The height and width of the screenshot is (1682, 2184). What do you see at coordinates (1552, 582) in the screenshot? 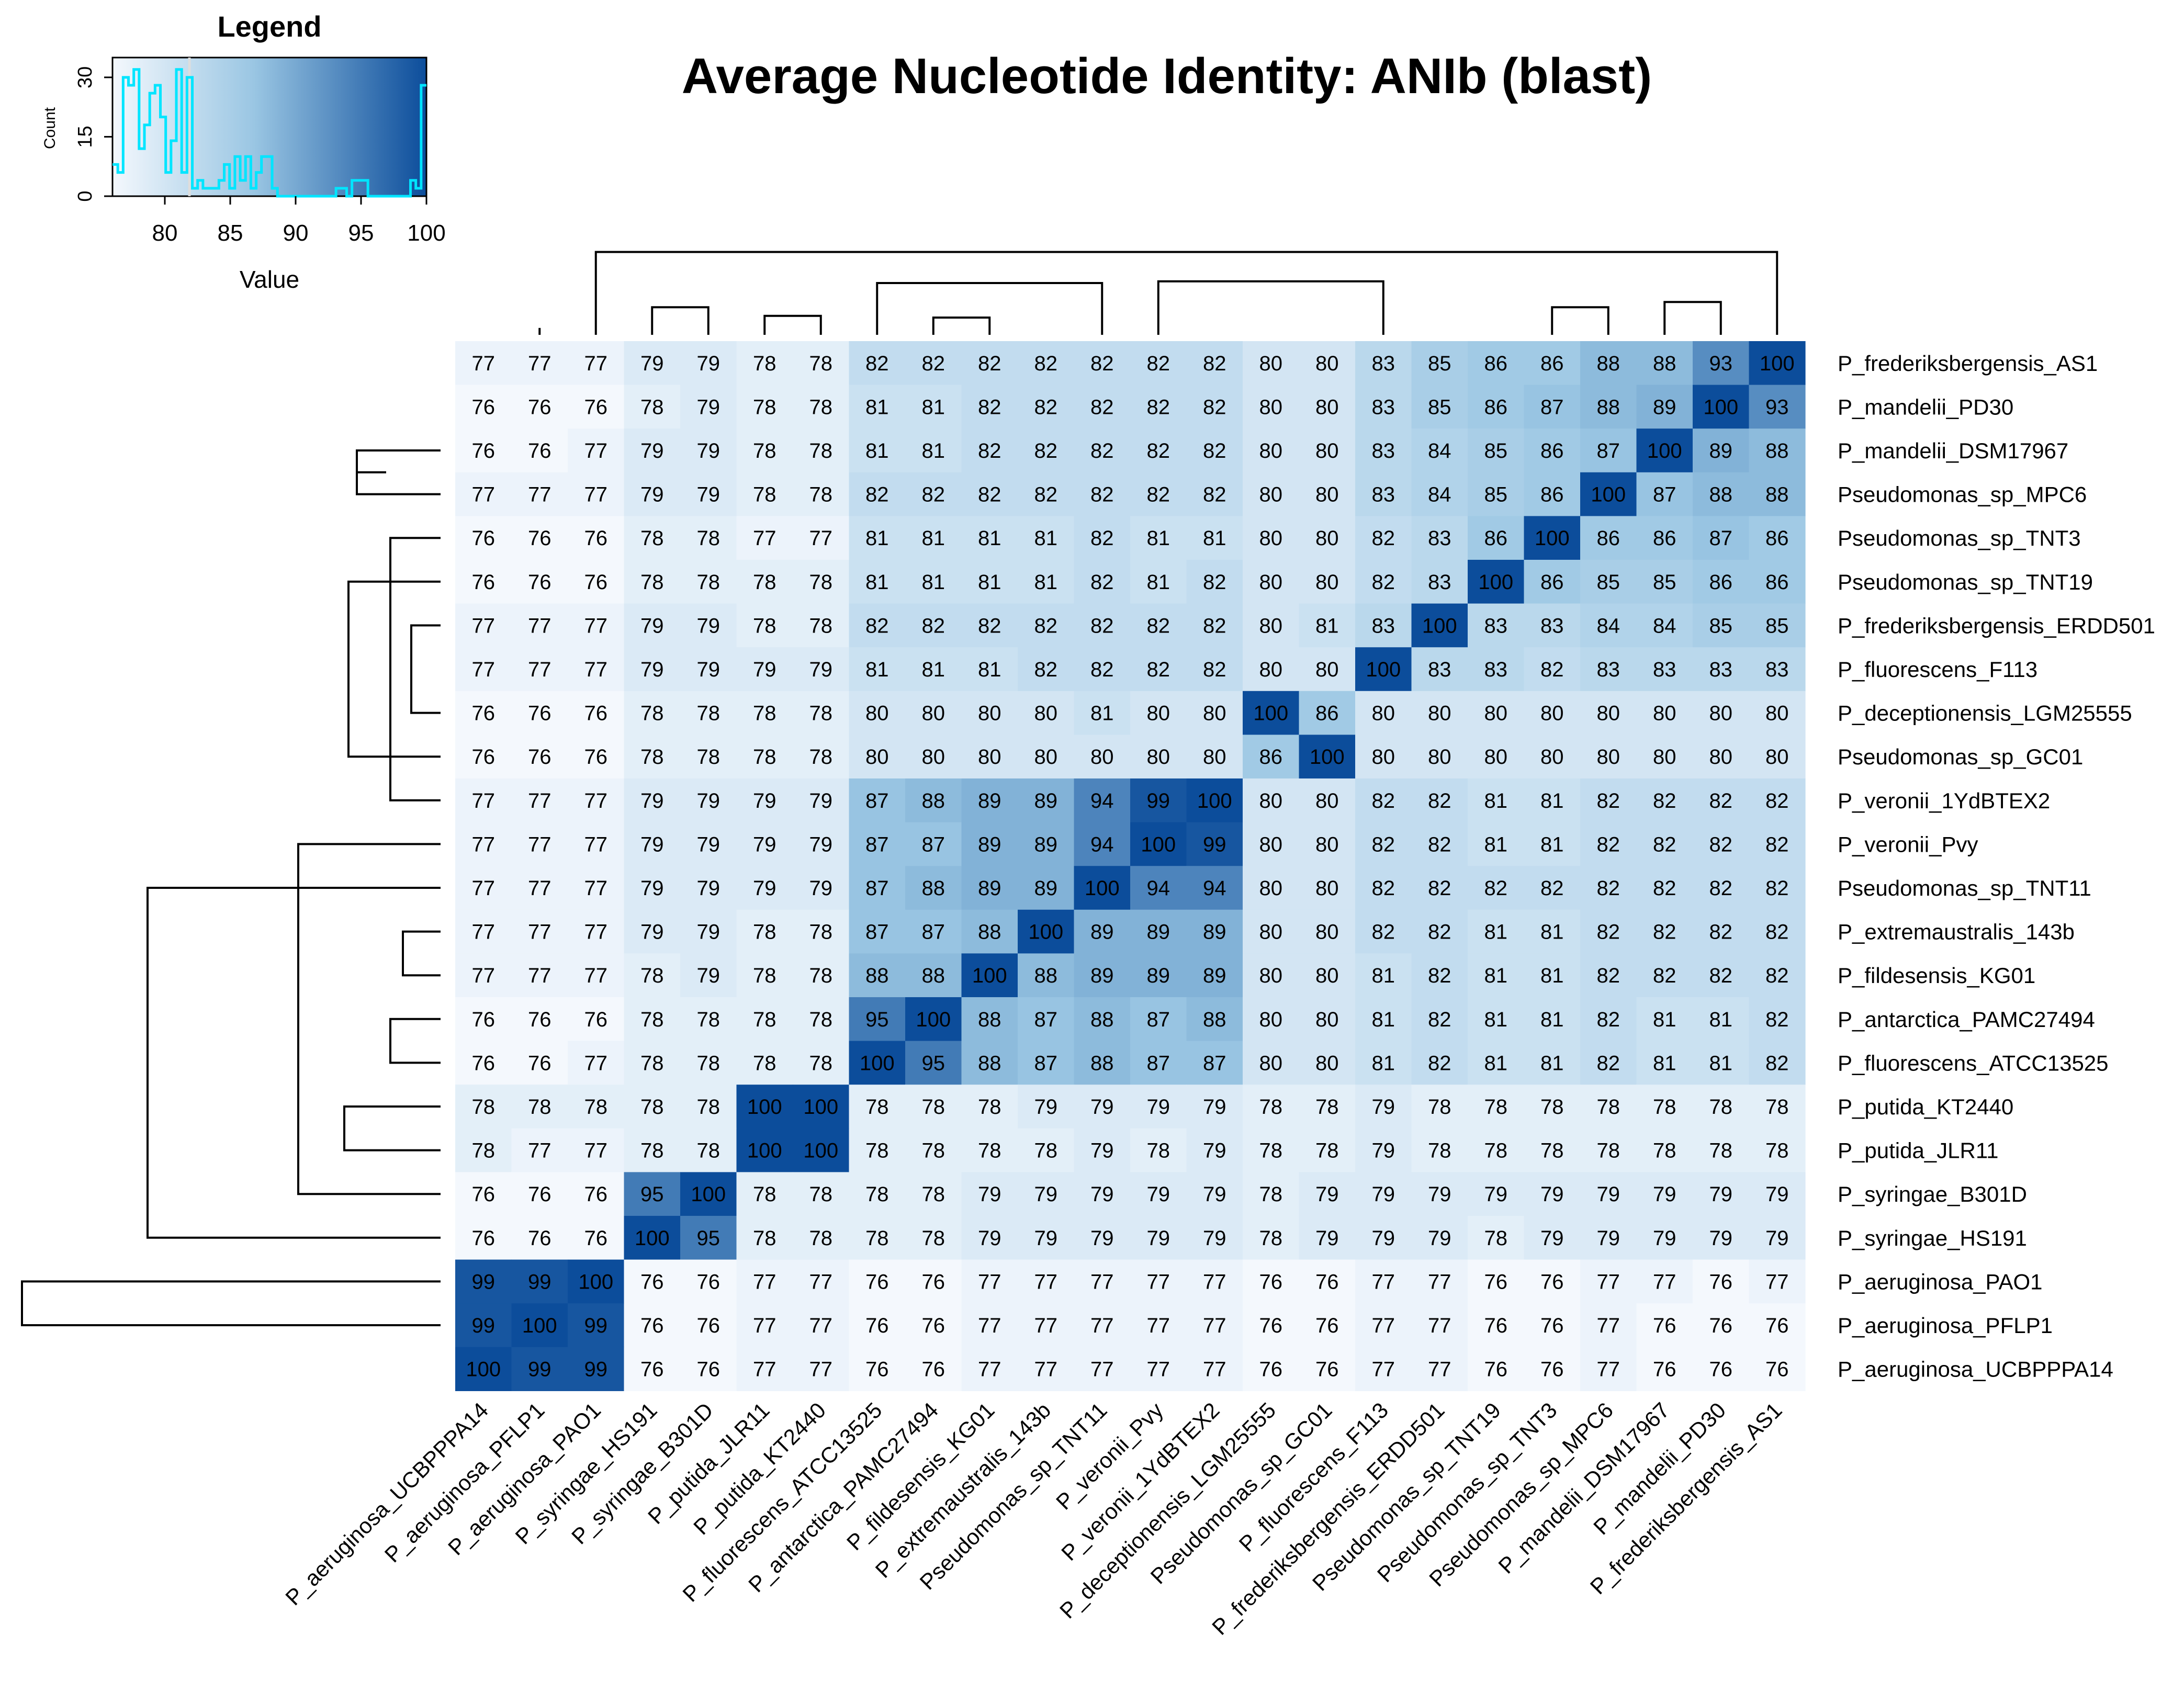
I see `cell-value: 86` at bounding box center [1552, 582].